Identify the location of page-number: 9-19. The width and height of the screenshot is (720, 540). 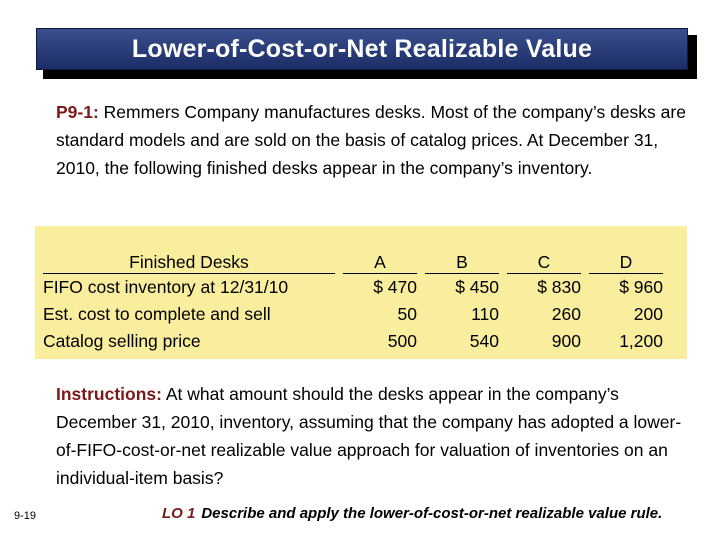
(25, 516).